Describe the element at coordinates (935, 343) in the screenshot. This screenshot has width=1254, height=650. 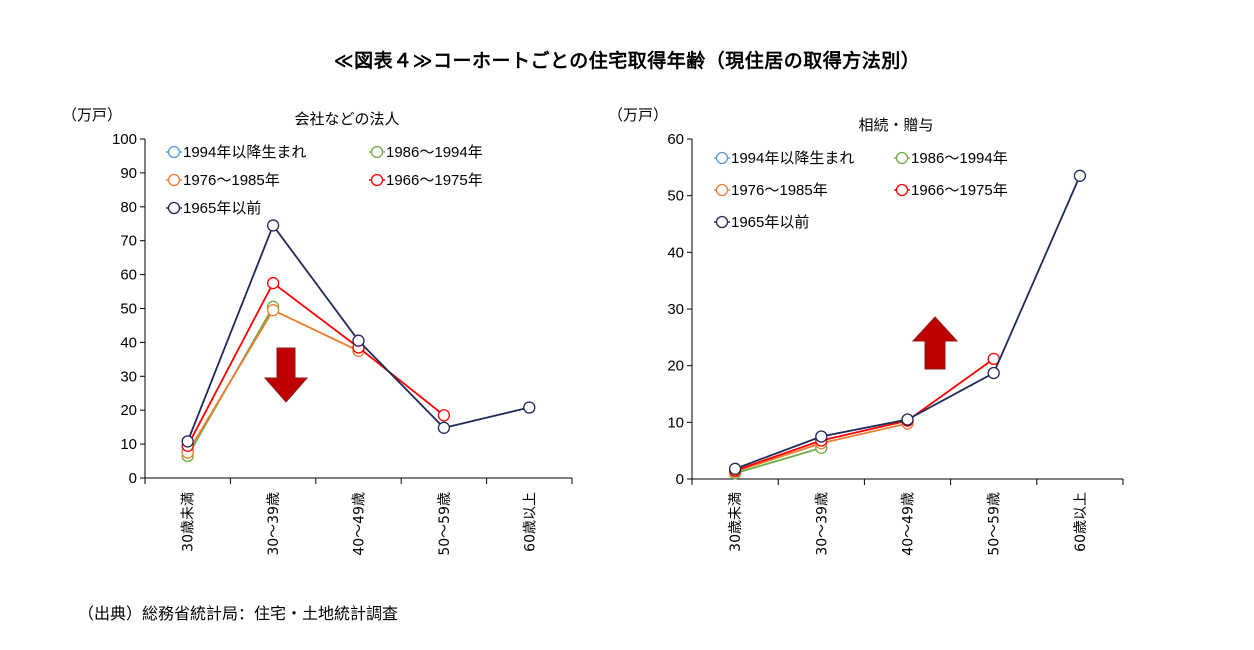
I see `arrow-up-icon` at that location.